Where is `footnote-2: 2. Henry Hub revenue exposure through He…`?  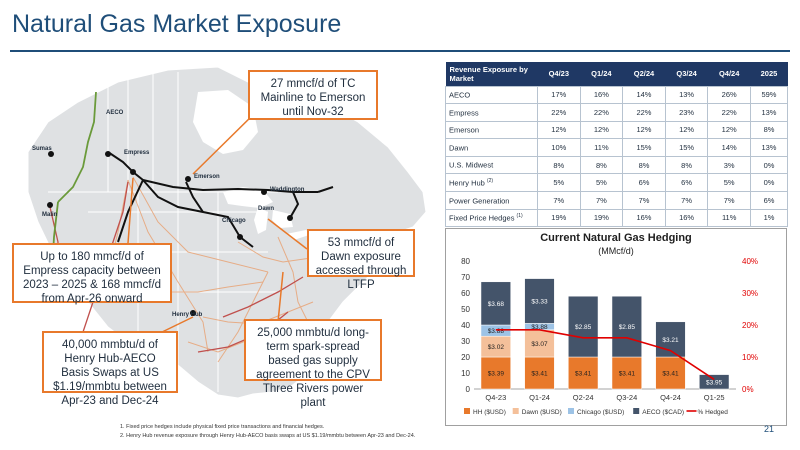 footnote-2: 2. Henry Hub revenue exposure through He… is located at coordinates (268, 436).